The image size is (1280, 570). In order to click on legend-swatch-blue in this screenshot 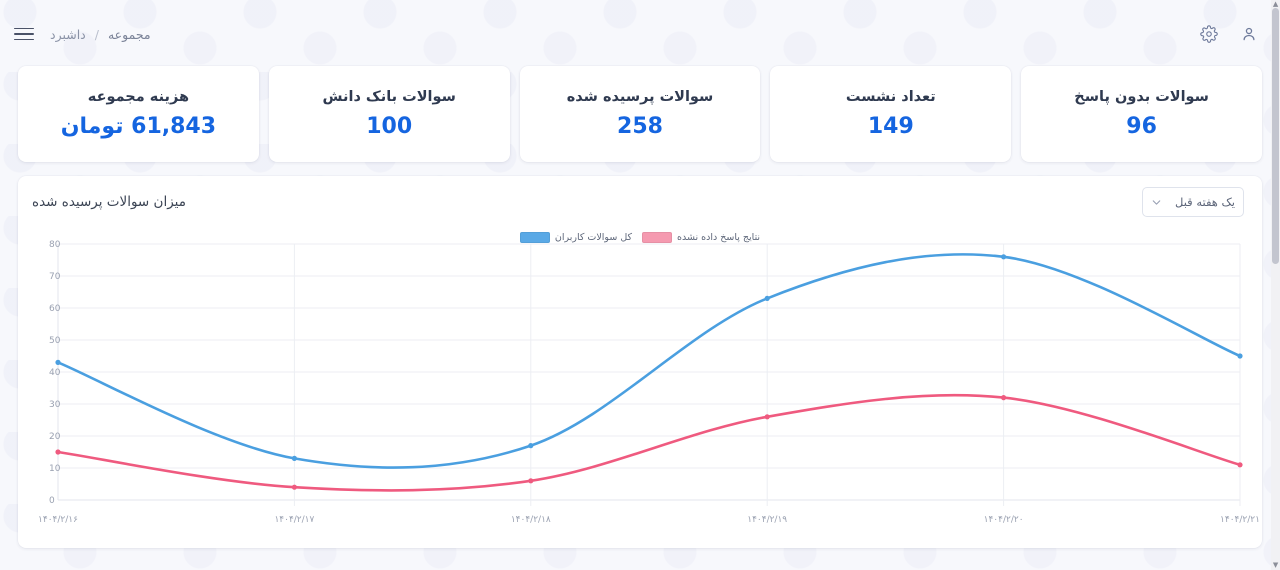, I will do `click(534, 237)`.